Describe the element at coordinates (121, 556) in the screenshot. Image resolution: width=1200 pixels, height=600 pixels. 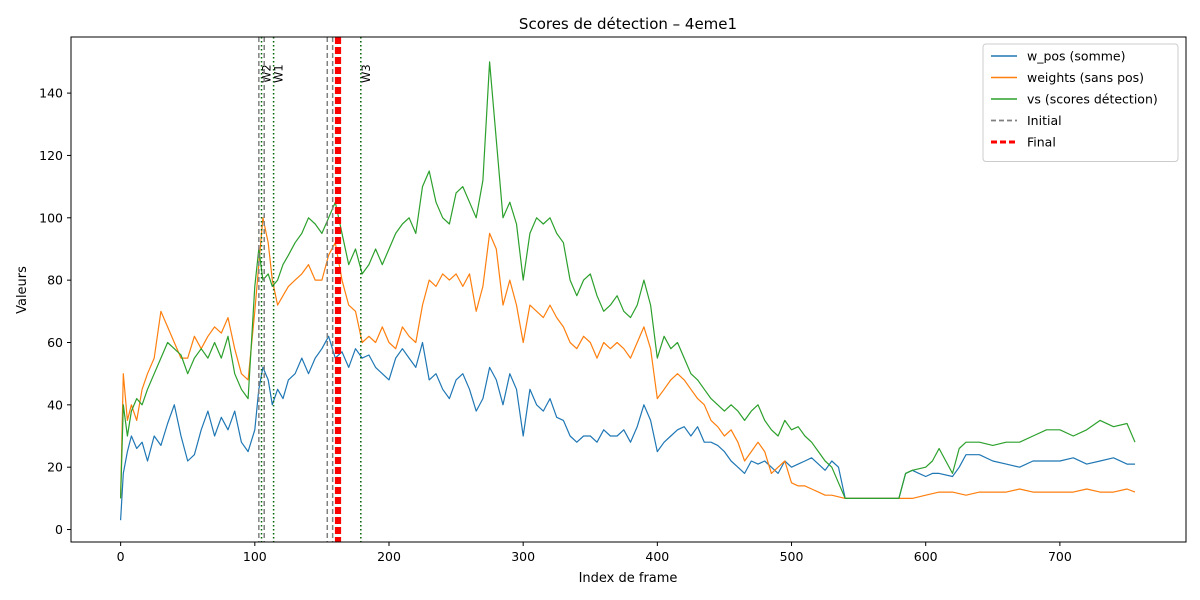
I see `x-tick-label: 0` at that location.